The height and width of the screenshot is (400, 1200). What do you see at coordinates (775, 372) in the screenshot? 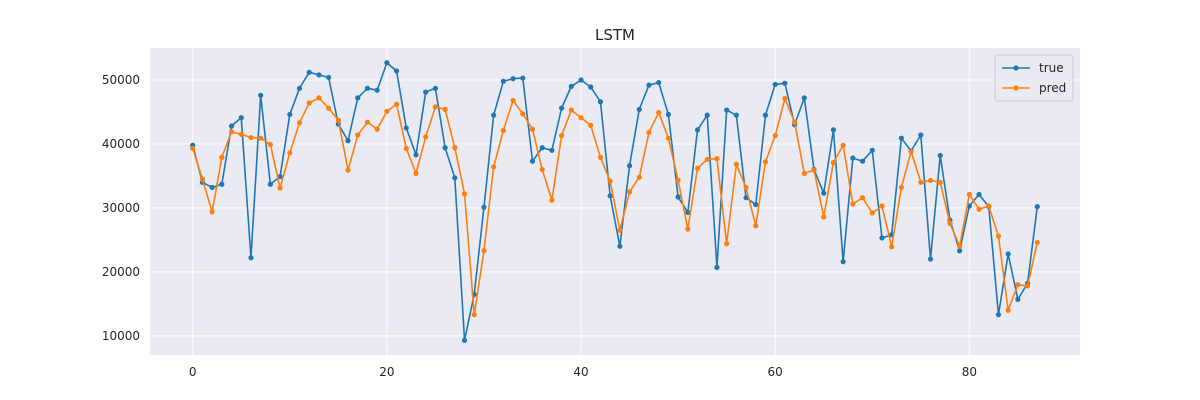
I see `x-tick-label: 60` at bounding box center [775, 372].